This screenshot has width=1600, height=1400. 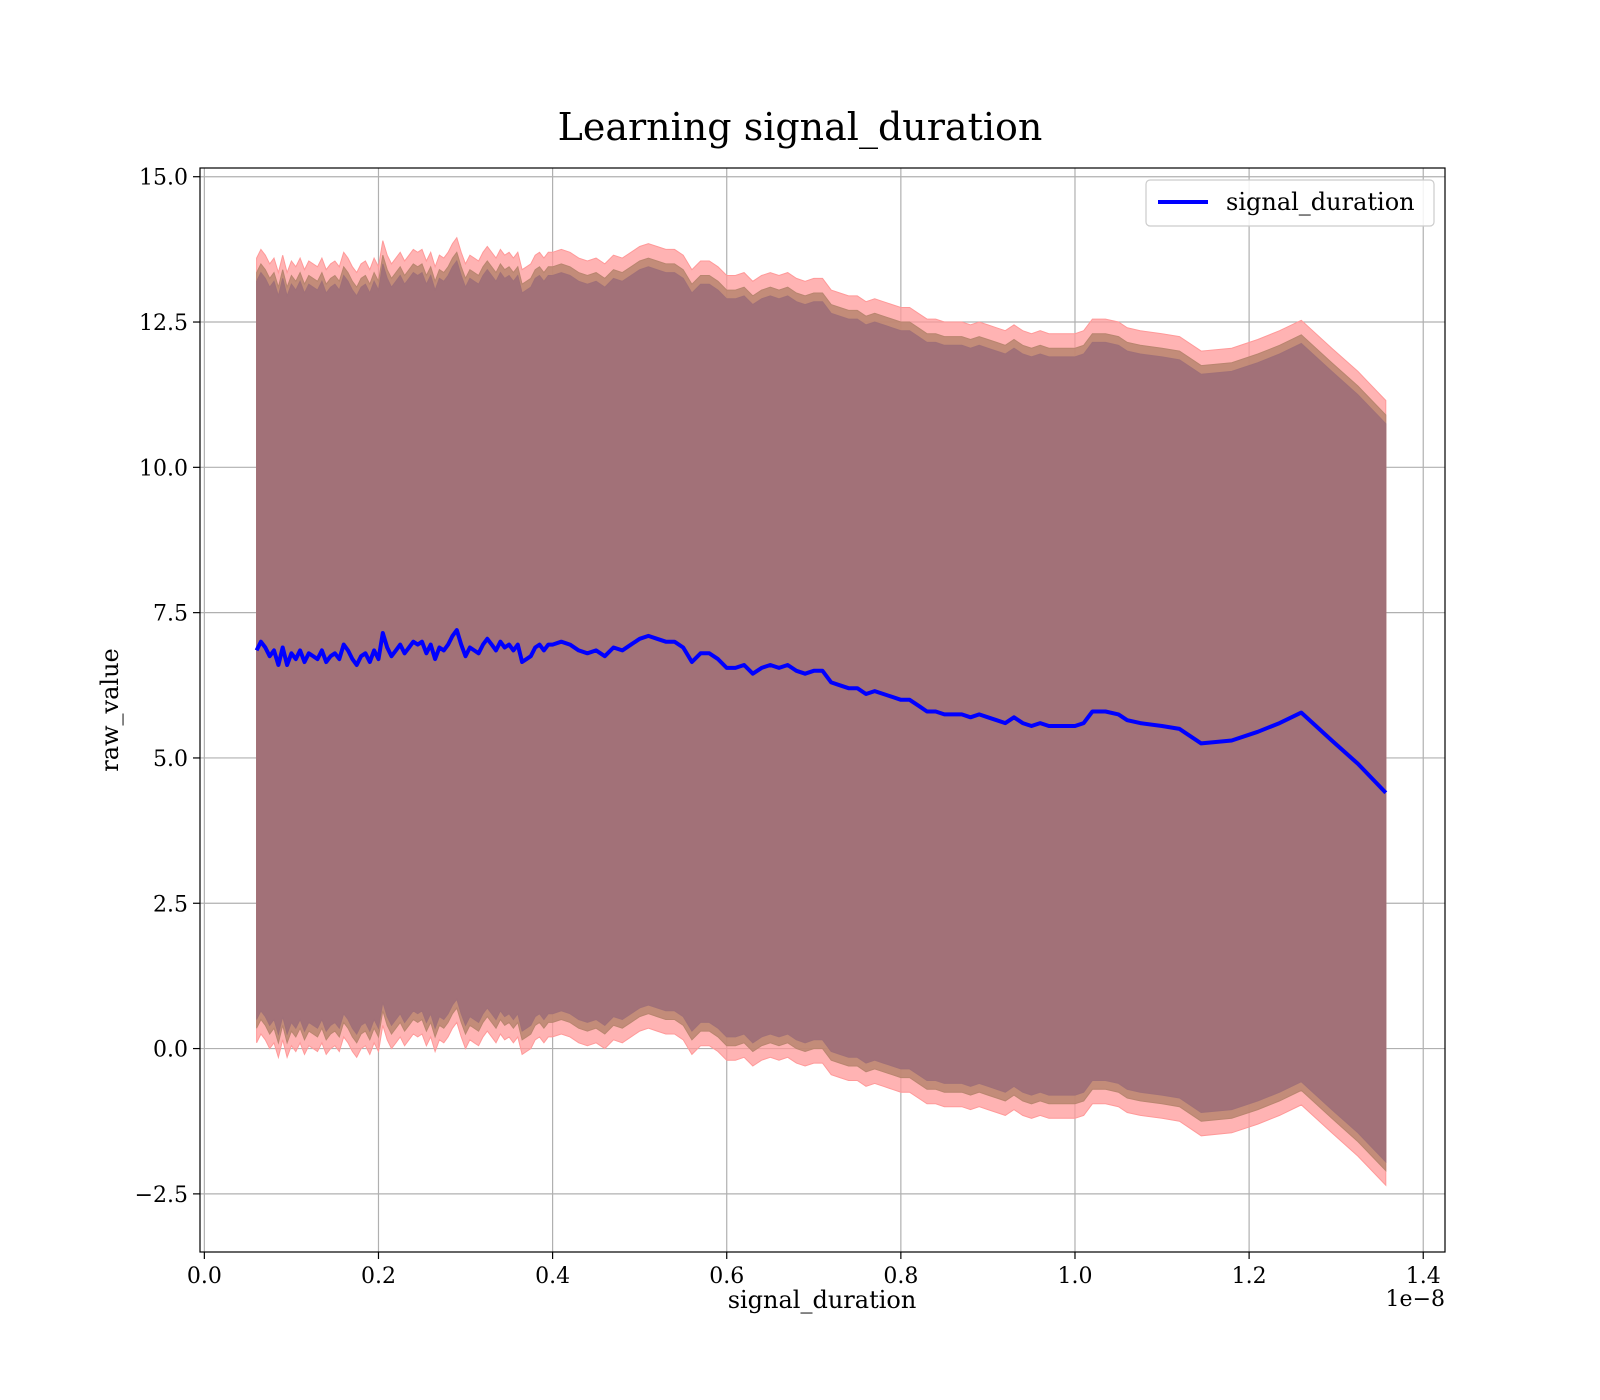 I want to click on legend: signal_duration, so click(x=1290, y=203).